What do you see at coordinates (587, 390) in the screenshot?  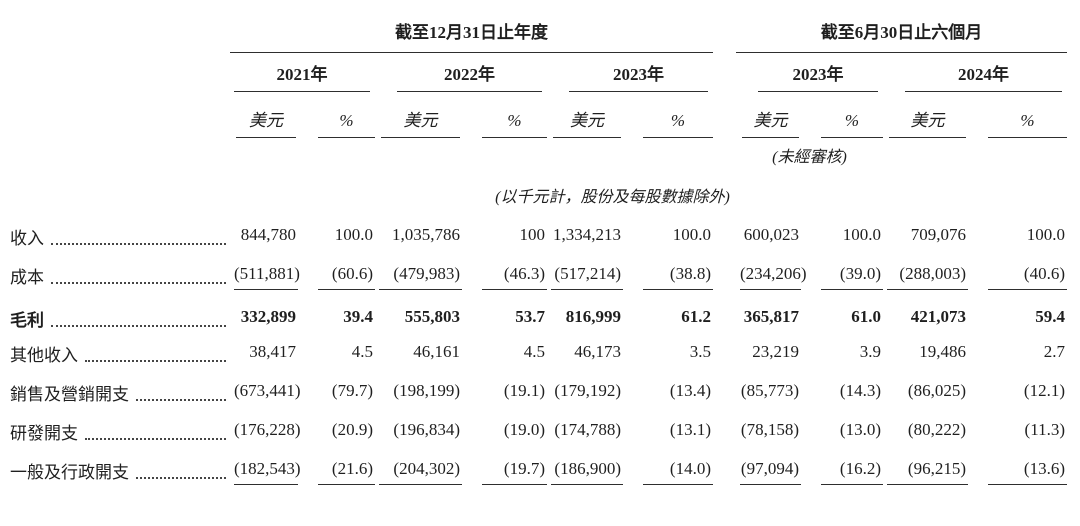 I see `usd-value-cell: (179,192)` at bounding box center [587, 390].